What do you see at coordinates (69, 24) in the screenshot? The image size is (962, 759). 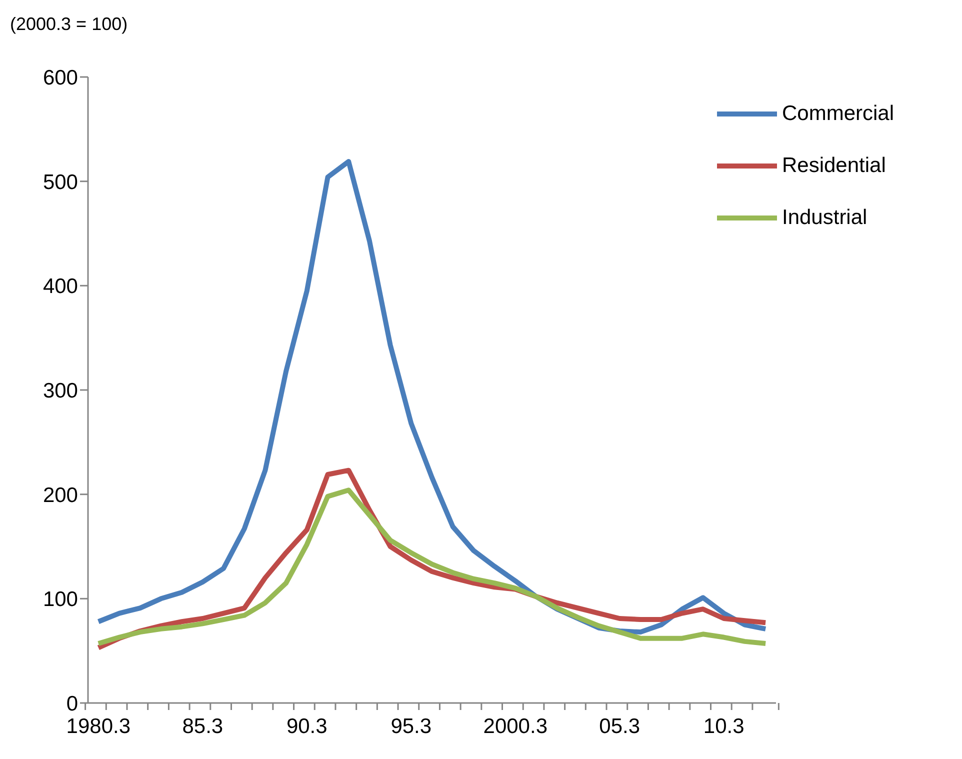 I see `text: (2000.3 = 100)` at bounding box center [69, 24].